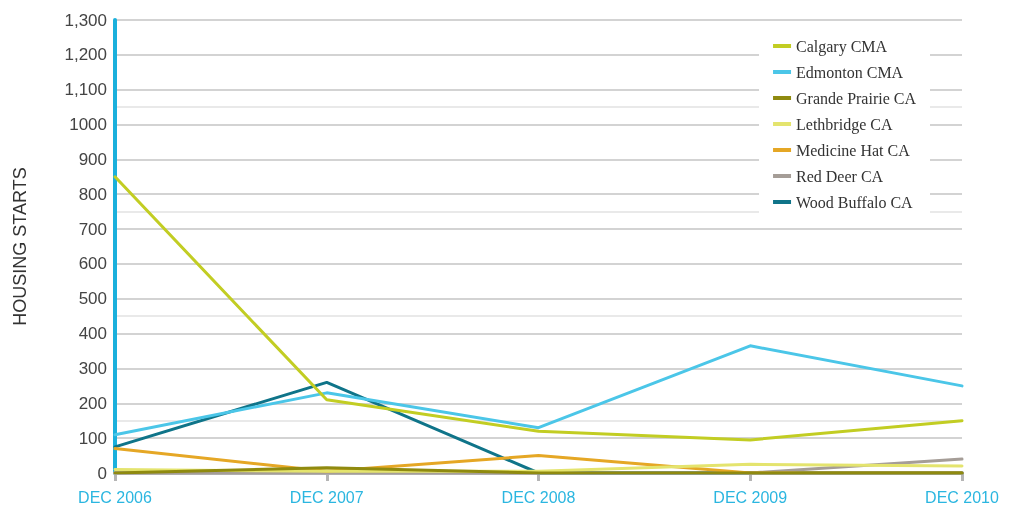 The height and width of the screenshot is (515, 1010). Describe the element at coordinates (102, 473) in the screenshot. I see `y-tick-label: 0` at that location.